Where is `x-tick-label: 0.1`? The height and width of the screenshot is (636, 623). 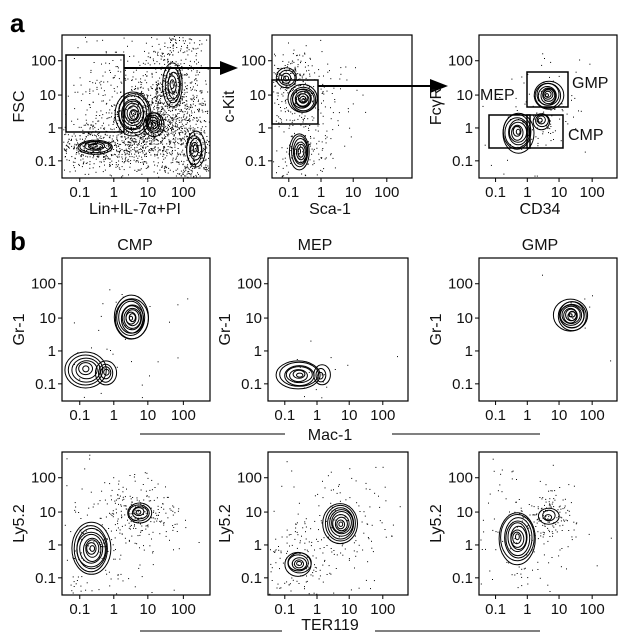 x-tick-label: 0.1 is located at coordinates (79, 192).